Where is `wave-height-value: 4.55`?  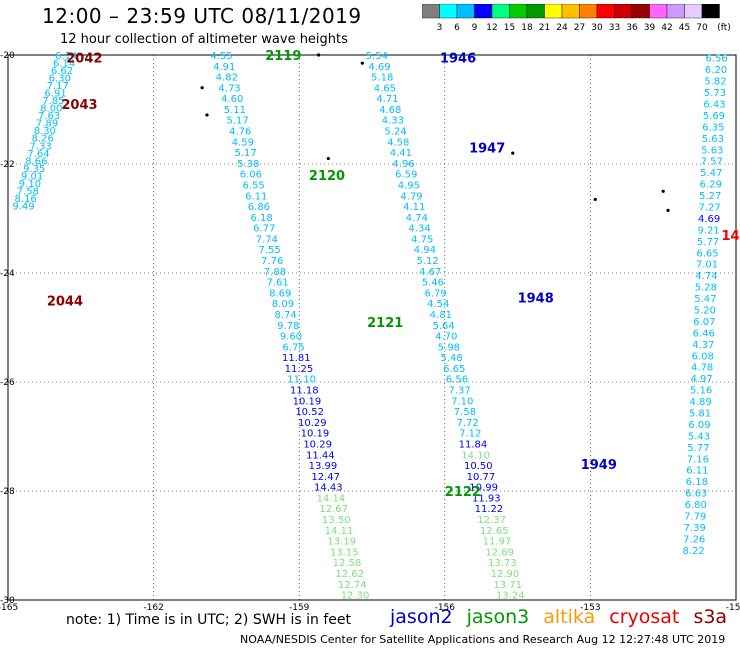
wave-height-value: 4.55 is located at coordinates (221, 56).